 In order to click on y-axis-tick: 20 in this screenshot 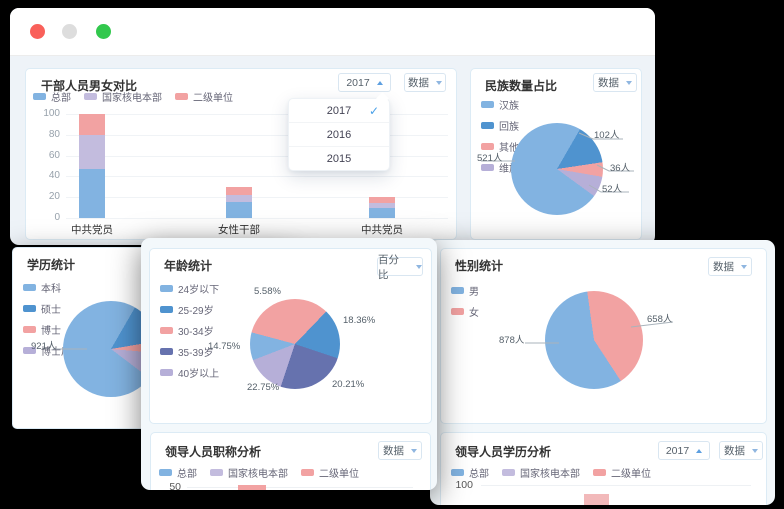, I will do `click(54, 197)`.